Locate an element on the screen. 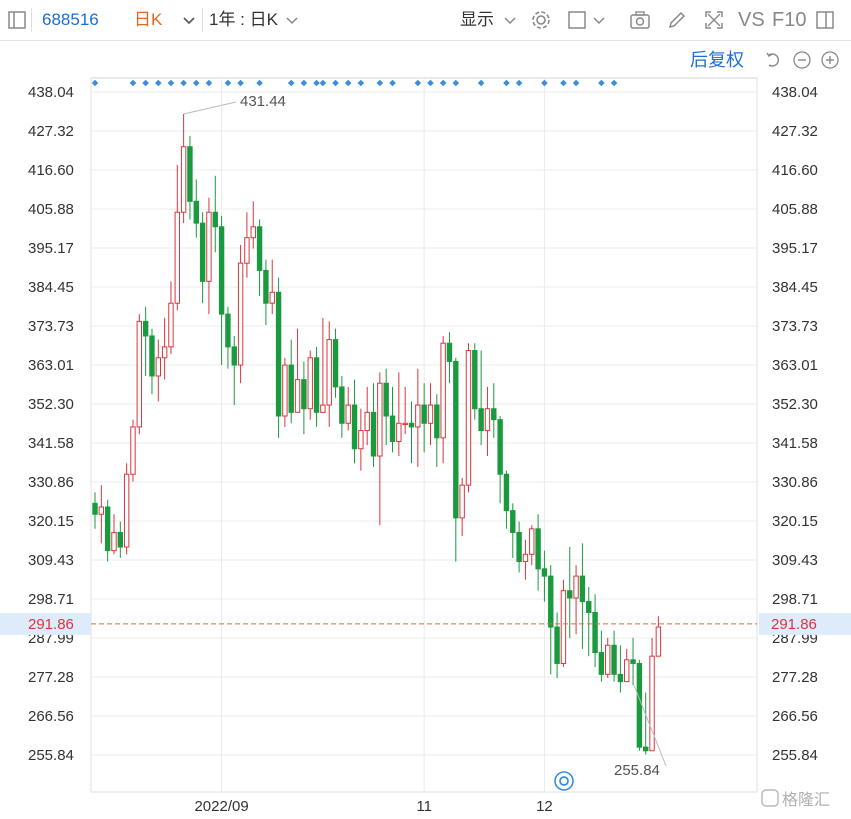 The image size is (851, 819). gear-icon is located at coordinates (541, 20).